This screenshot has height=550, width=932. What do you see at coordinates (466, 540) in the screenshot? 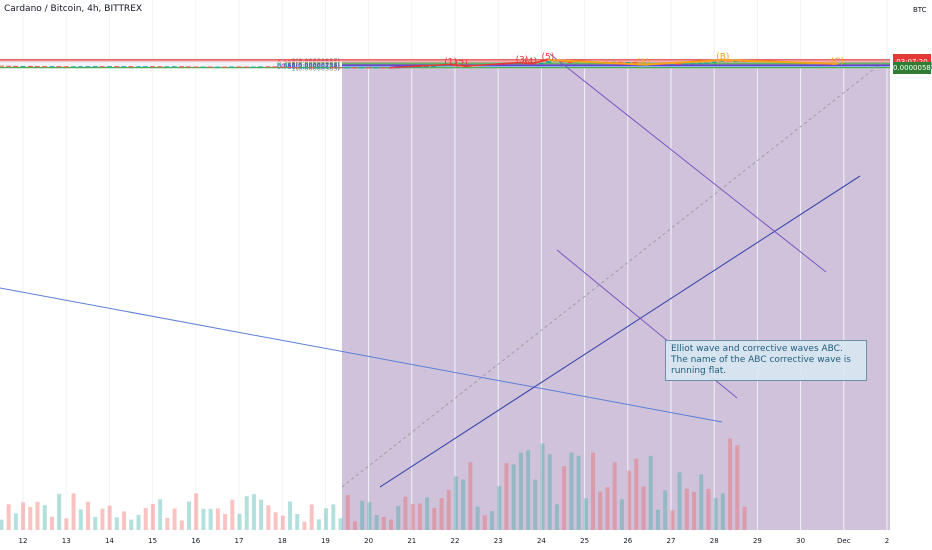
I see `time-axis-bg` at bounding box center [466, 540].